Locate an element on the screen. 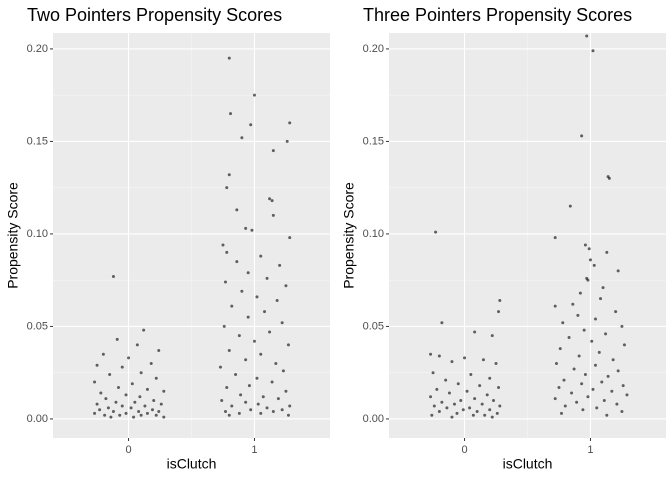 This screenshot has width=672, height=480. x-tick-label: 0 is located at coordinates (128, 450).